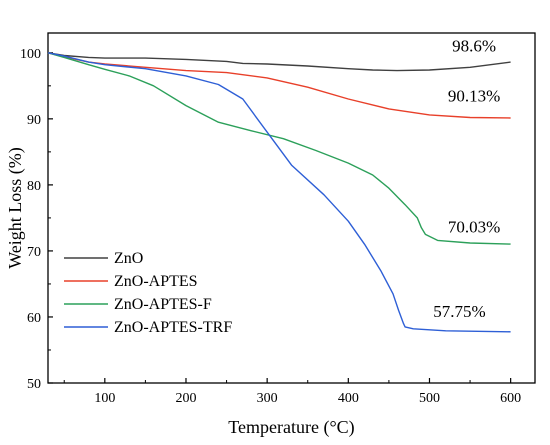 Image resolution: width=550 pixels, height=445 pixels. What do you see at coordinates (34, 120) in the screenshot?
I see `y-tick-label: 90` at bounding box center [34, 120].